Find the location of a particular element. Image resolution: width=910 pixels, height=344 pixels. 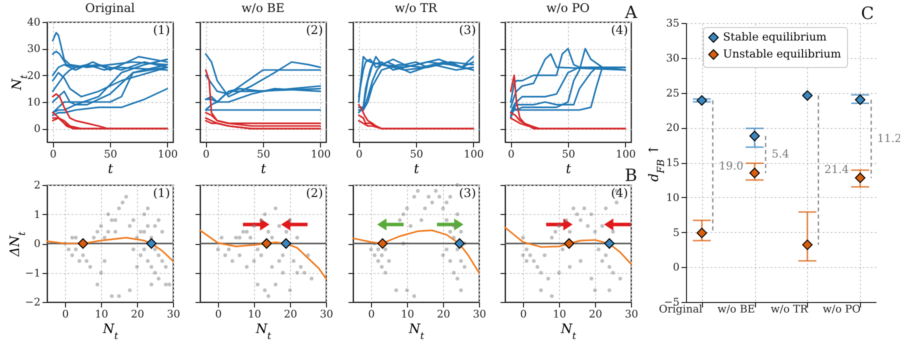

y-tick-label: 35 is located at coordinates (673, 24).